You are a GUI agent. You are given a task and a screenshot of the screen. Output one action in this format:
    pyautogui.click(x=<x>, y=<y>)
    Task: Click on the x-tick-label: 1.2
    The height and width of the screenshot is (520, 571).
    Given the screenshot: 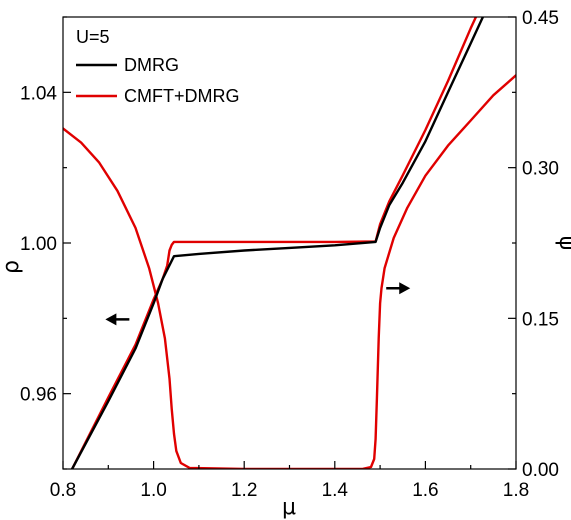 What is the action you would take?
    pyautogui.click(x=244, y=490)
    